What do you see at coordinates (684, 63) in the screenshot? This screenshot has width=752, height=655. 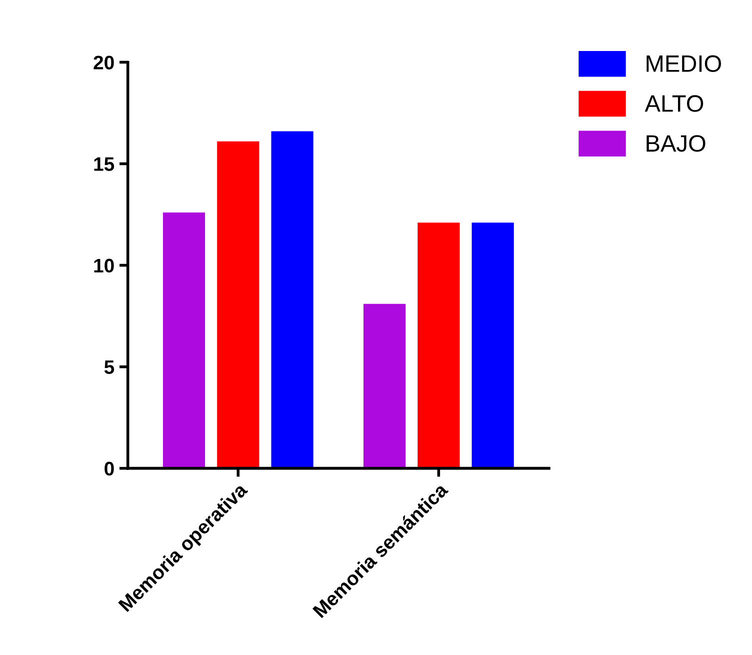 I see `legend-label: MEDIO` at bounding box center [684, 63].